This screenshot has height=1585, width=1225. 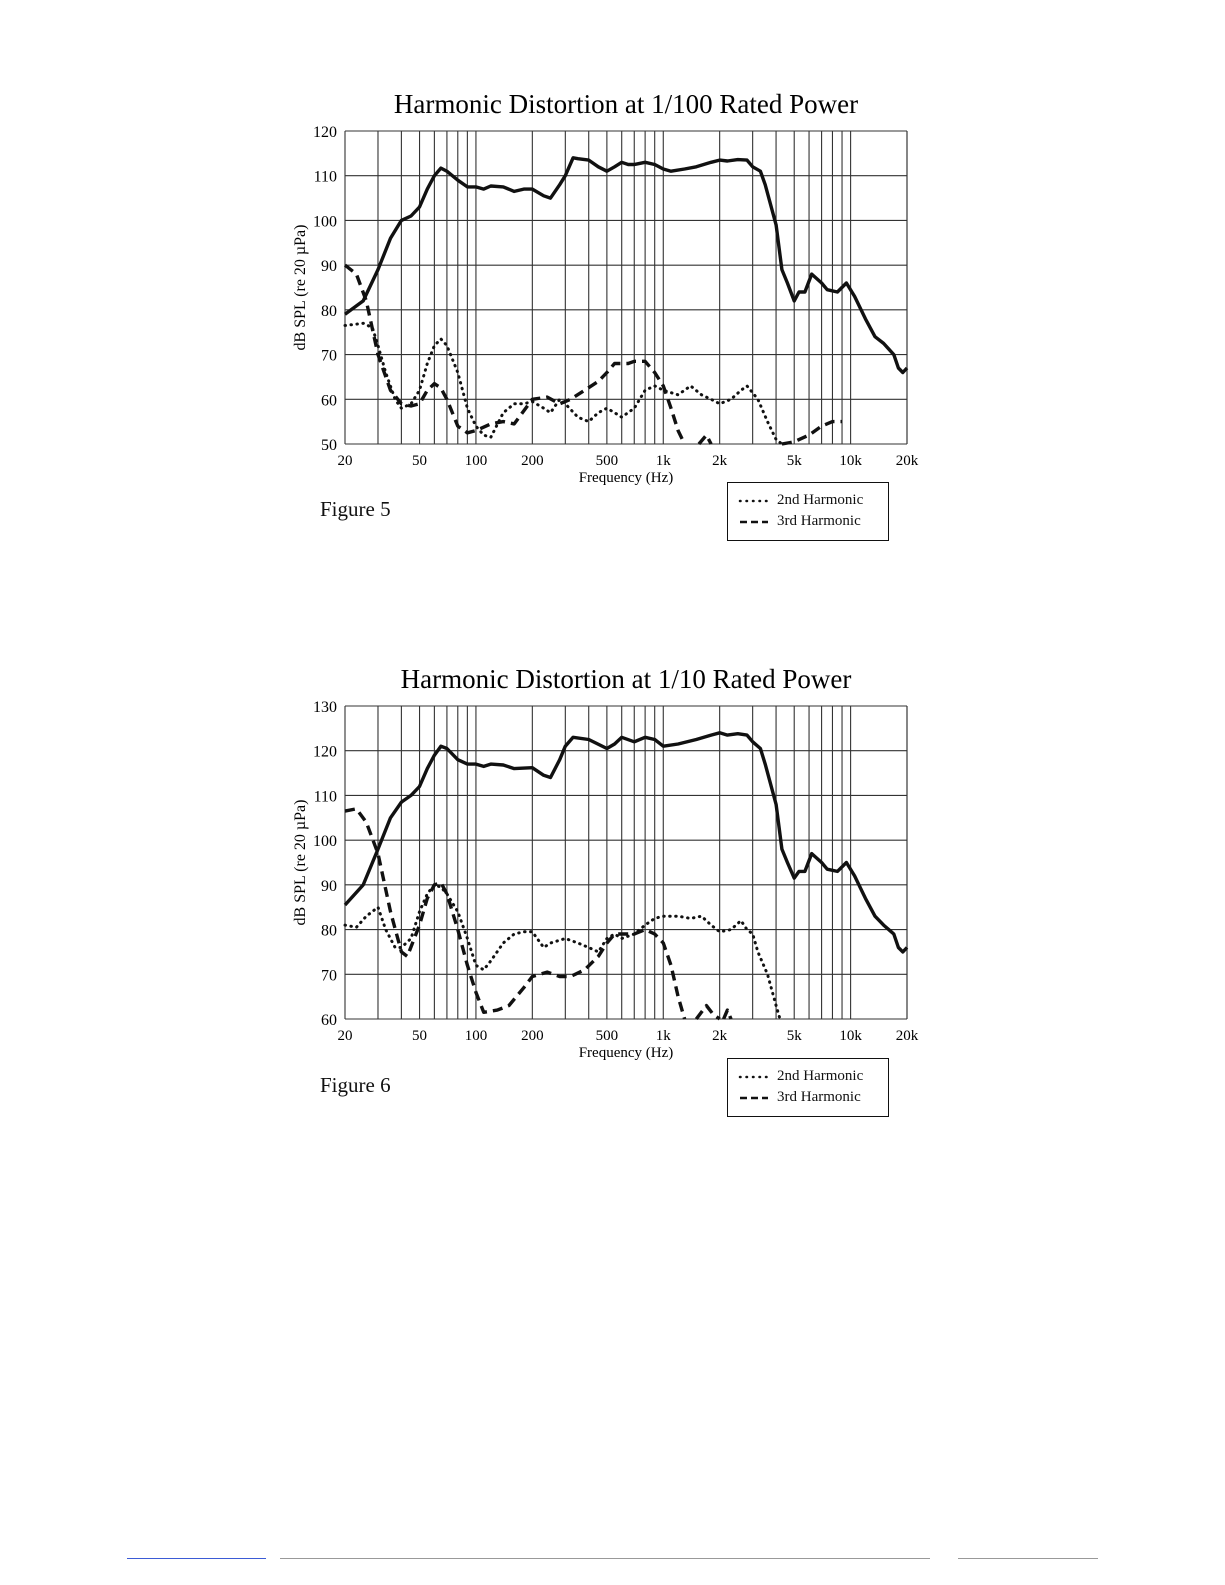 I want to click on y-tick-label: 50, so click(x=329, y=445).